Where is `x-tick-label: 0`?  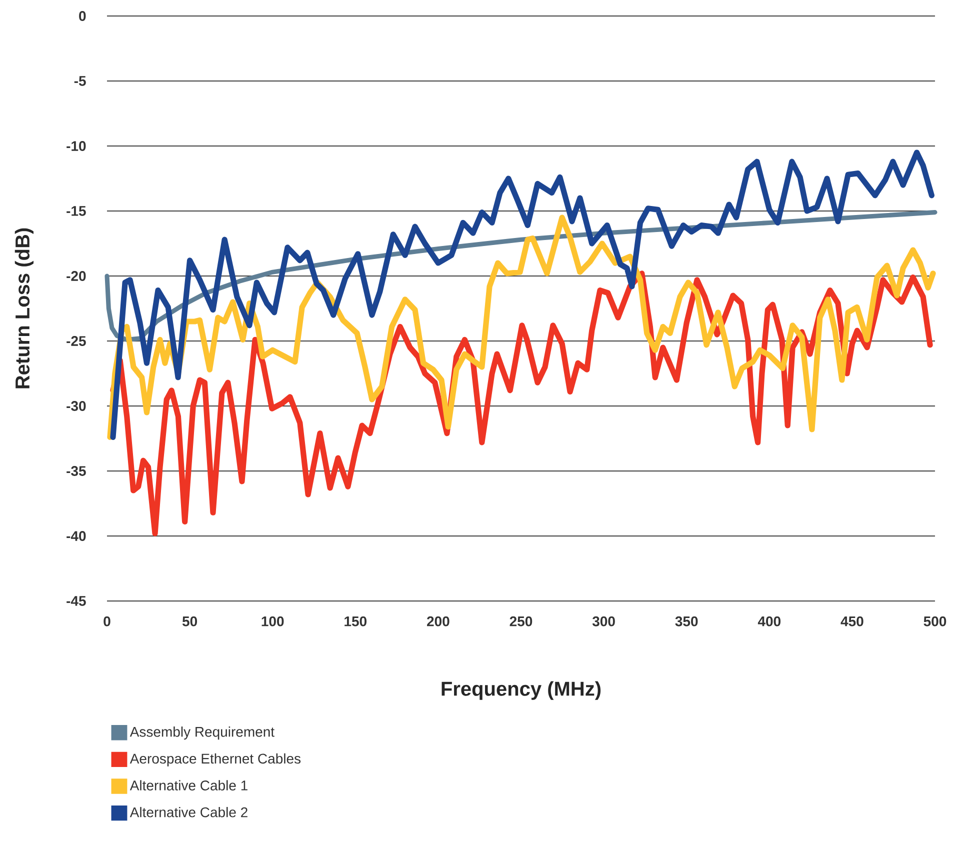
x-tick-label: 0 is located at coordinates (107, 621).